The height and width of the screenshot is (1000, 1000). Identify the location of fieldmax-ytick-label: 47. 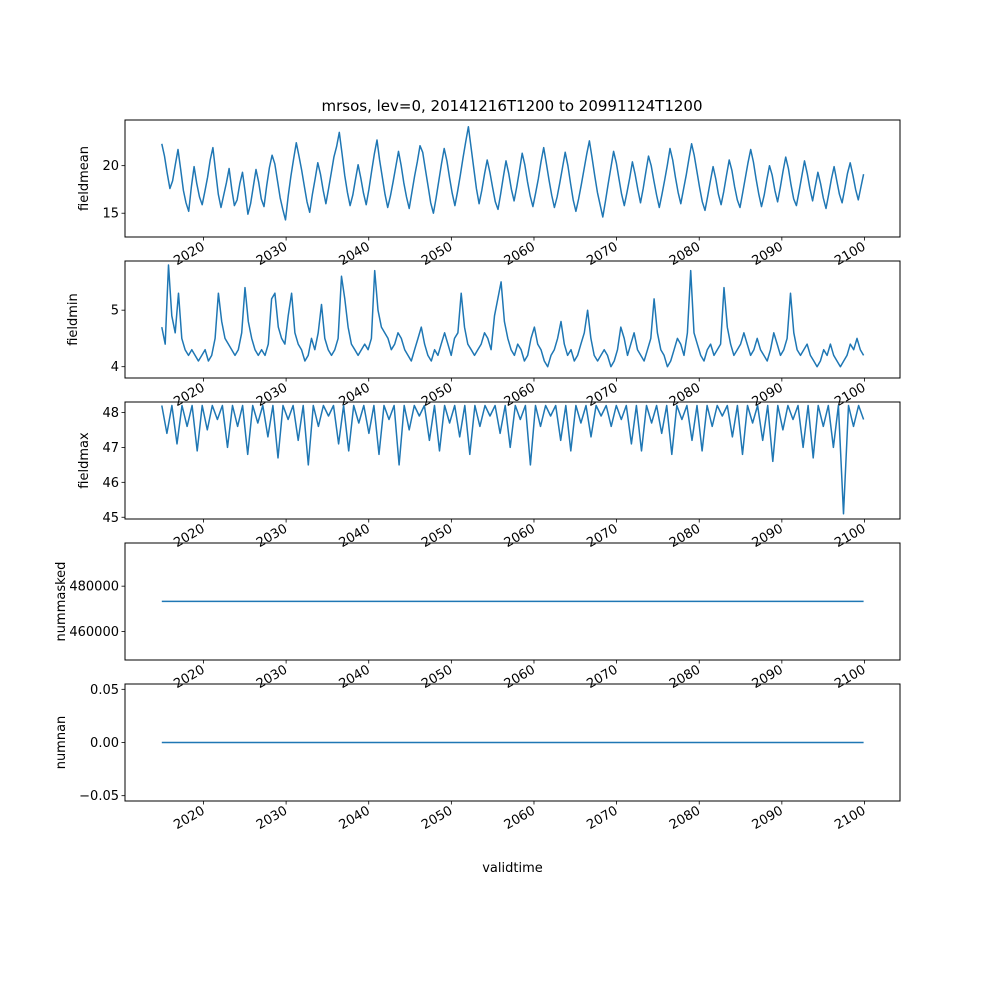
(110, 448).